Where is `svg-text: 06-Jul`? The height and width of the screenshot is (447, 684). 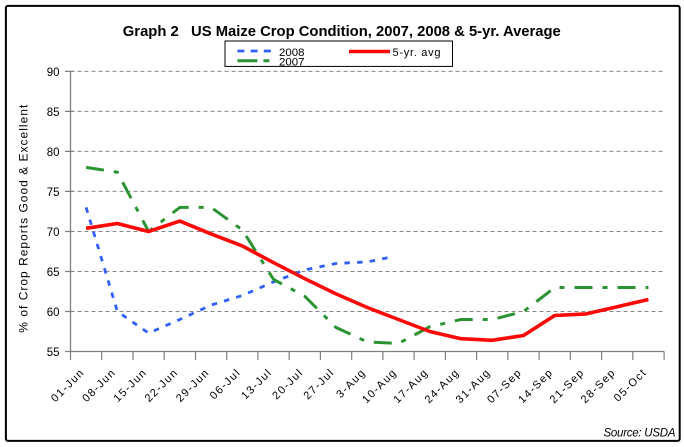
svg-text: 06-Jul is located at coordinates (226, 385).